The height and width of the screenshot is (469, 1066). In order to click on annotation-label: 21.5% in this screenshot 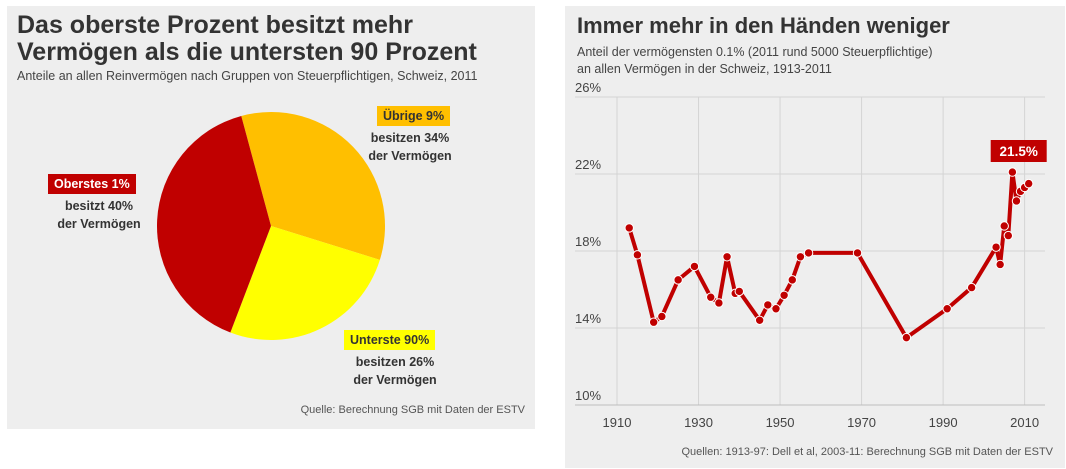, I will do `click(1019, 151)`.